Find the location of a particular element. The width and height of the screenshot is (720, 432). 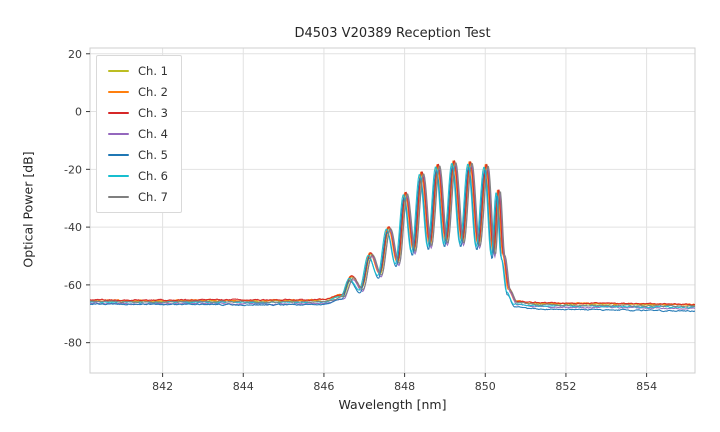

legend-item-3: Ch. 3 is located at coordinates (138, 113).